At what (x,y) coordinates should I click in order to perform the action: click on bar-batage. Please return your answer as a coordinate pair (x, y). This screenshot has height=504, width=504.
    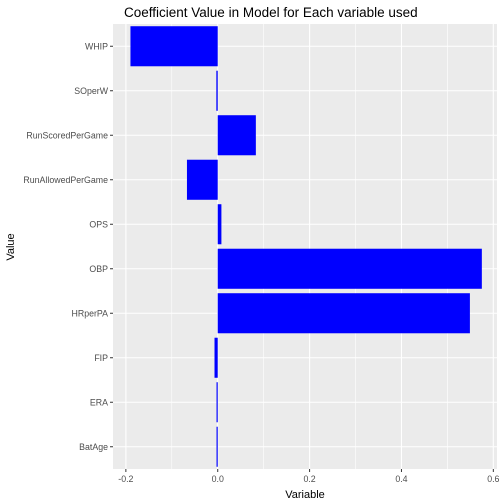
    Looking at the image, I should click on (217, 446).